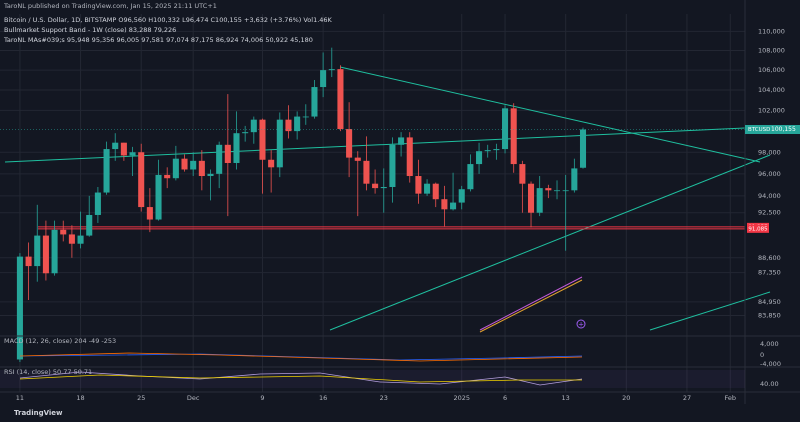  Describe the element at coordinates (384, 398) in the screenshot. I see `x-tick-label: 23` at that location.